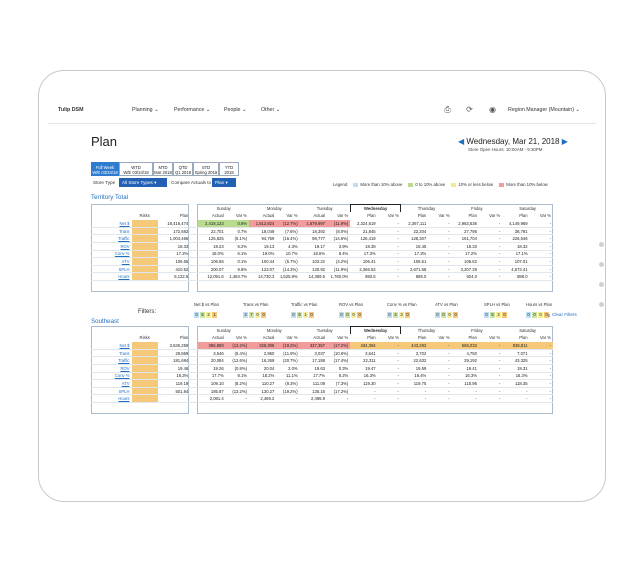 This screenshot has height=572, width=644. I want to click on clear-filters-link: Clear Filters, so click(564, 314).